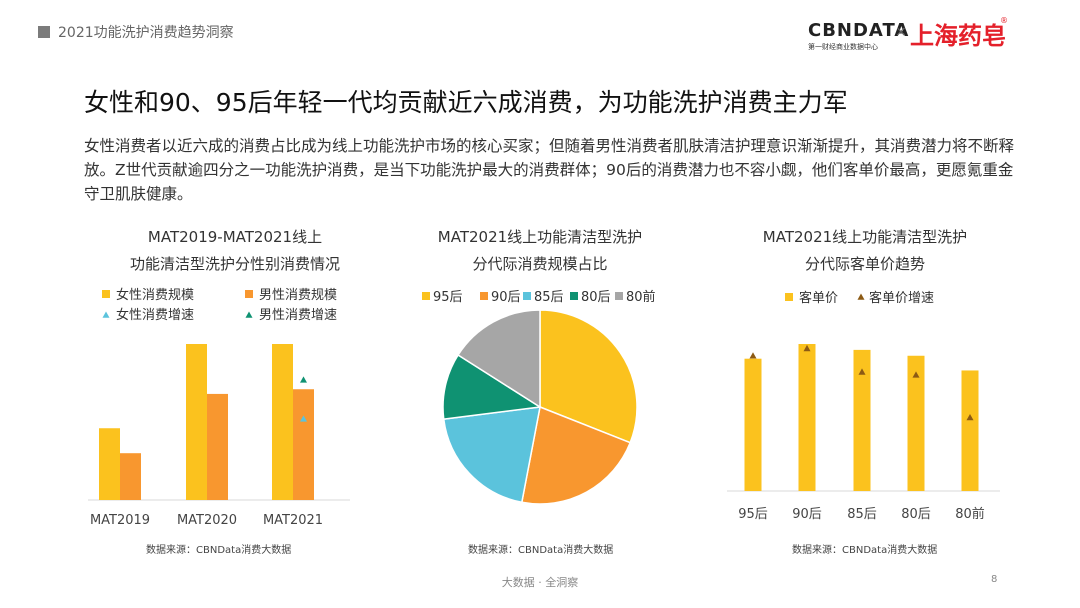  Describe the element at coordinates (298, 295) in the screenshot. I see `chart1-legend-label: 男性消费规模` at that location.